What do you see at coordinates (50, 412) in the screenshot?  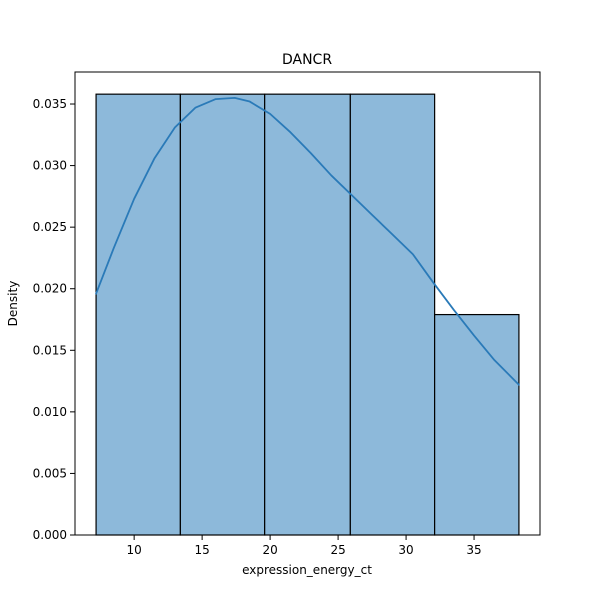 I see `y-tick-label: 0.010` at bounding box center [50, 412].